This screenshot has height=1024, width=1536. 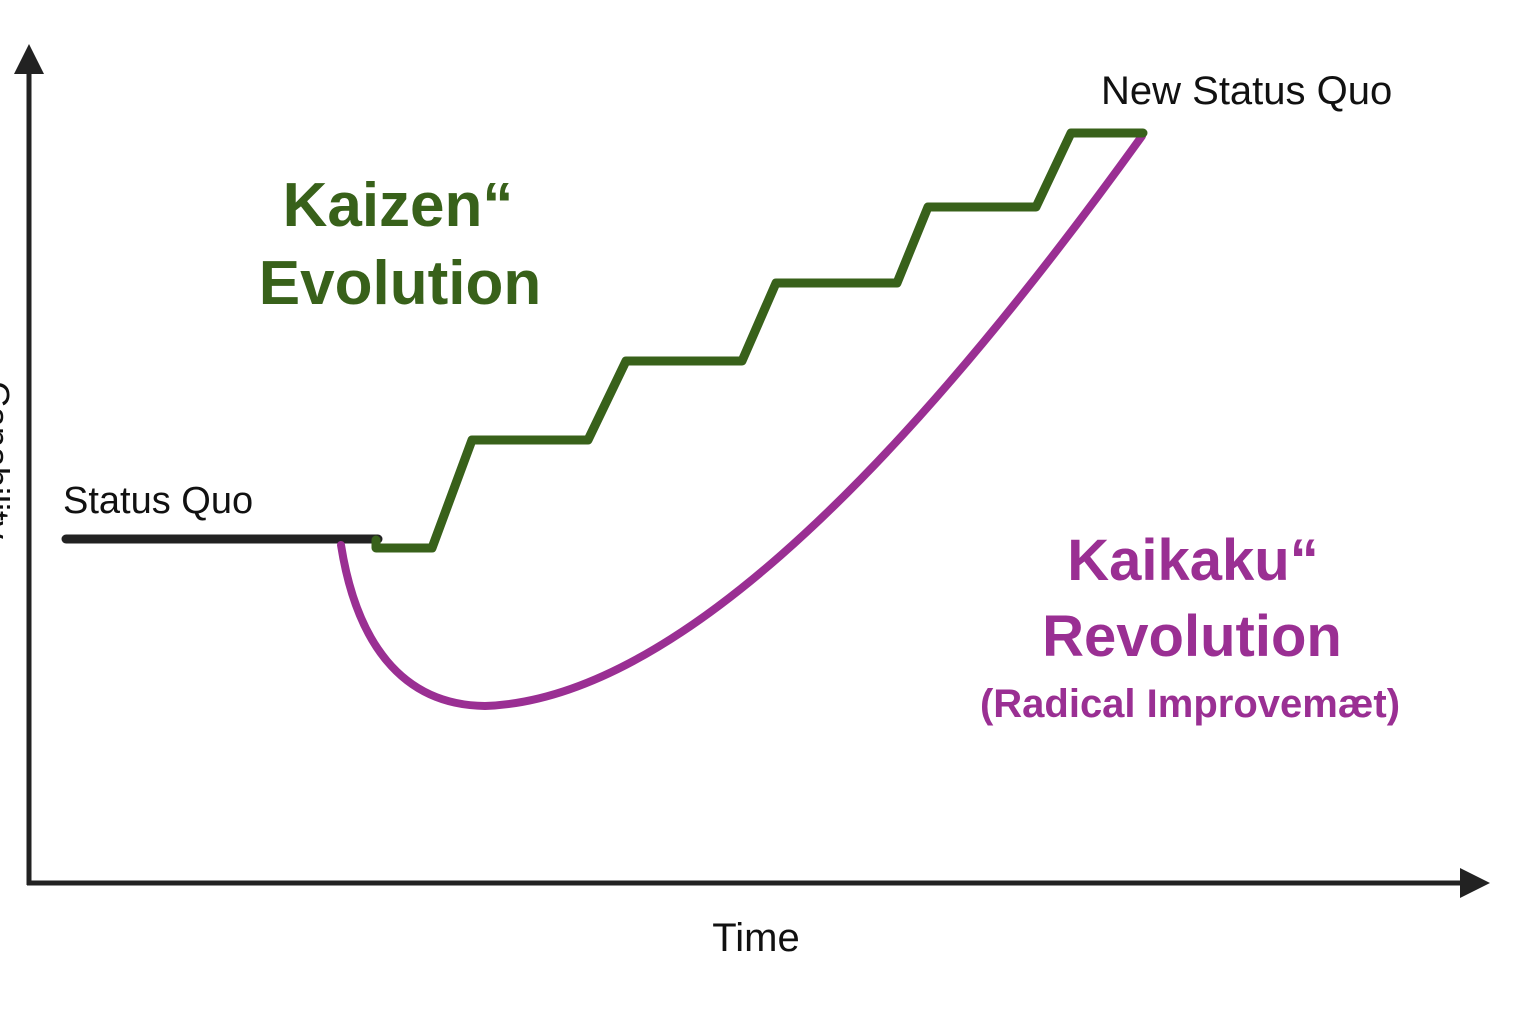 What do you see at coordinates (755, 938) in the screenshot?
I see `x-axis-label: Time` at bounding box center [755, 938].